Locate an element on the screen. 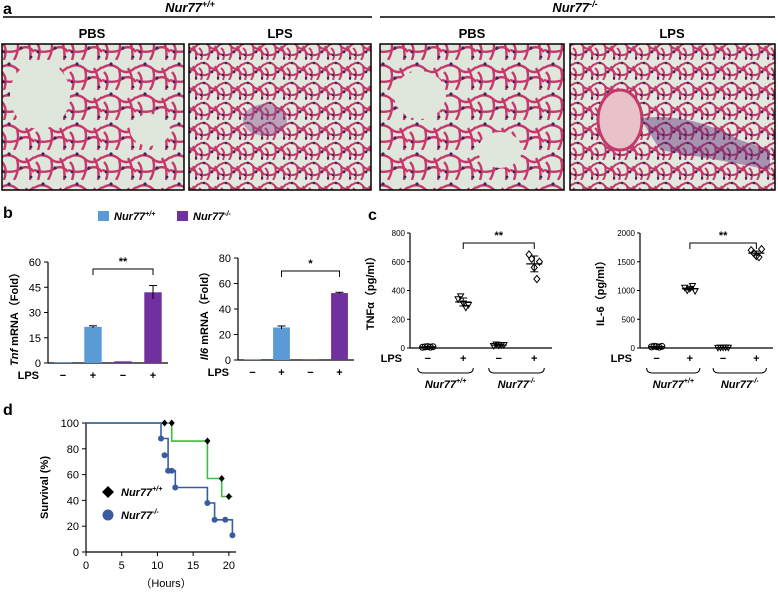 Image resolution: width=778 pixels, height=592 pixels. y-tick-label: 100 is located at coordinates (70, 424).